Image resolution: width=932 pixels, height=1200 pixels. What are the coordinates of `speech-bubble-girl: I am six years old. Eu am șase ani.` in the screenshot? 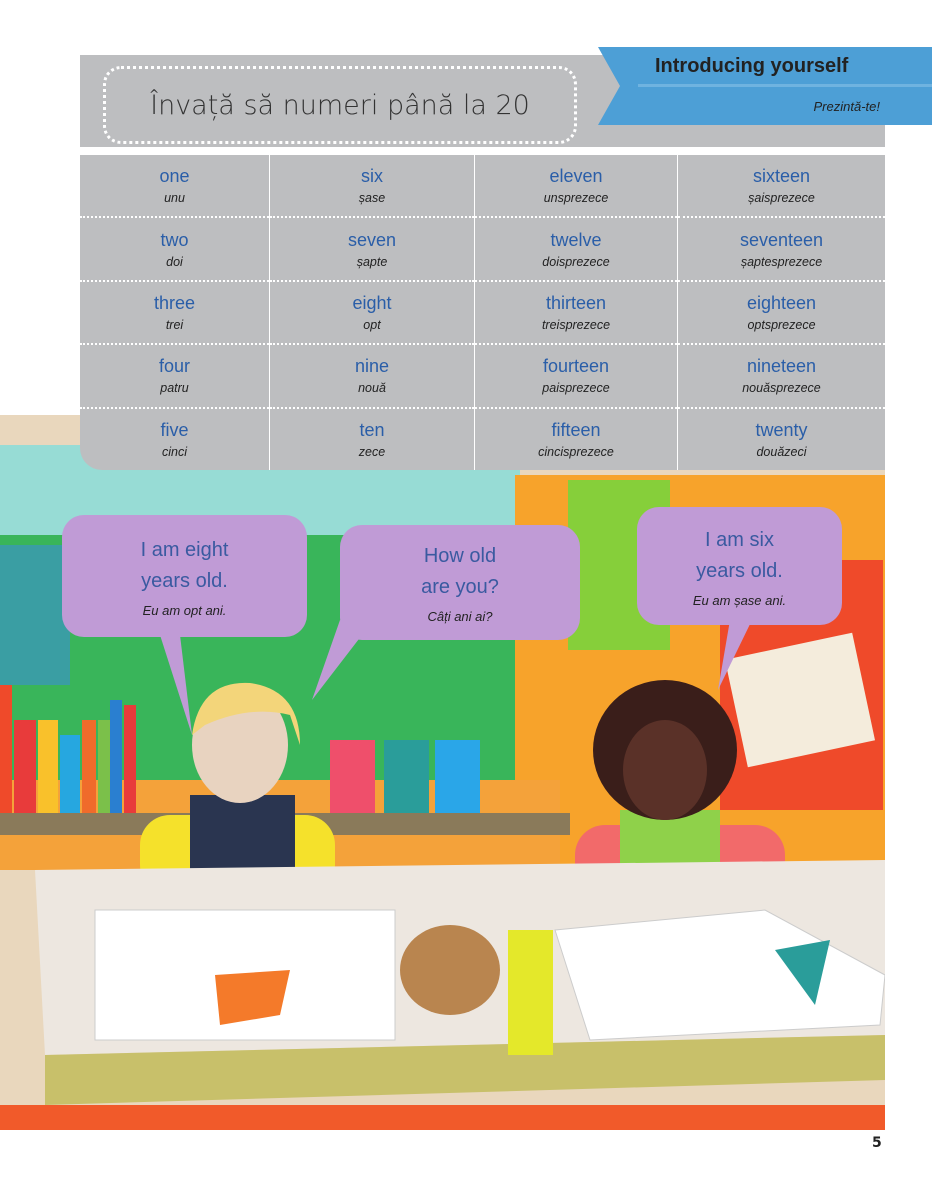 It's located at (739, 566).